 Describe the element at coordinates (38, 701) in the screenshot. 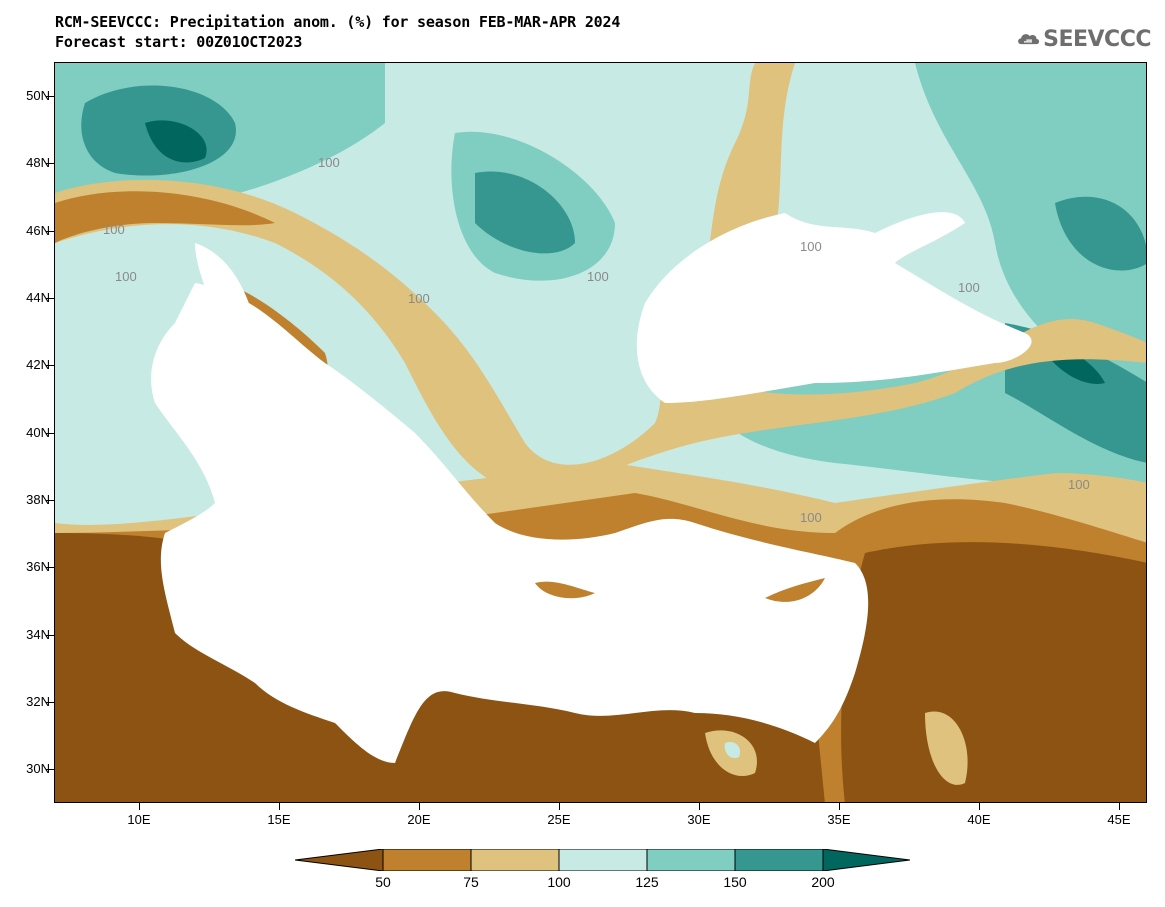

I see `lat-label-32n: 32N` at that location.